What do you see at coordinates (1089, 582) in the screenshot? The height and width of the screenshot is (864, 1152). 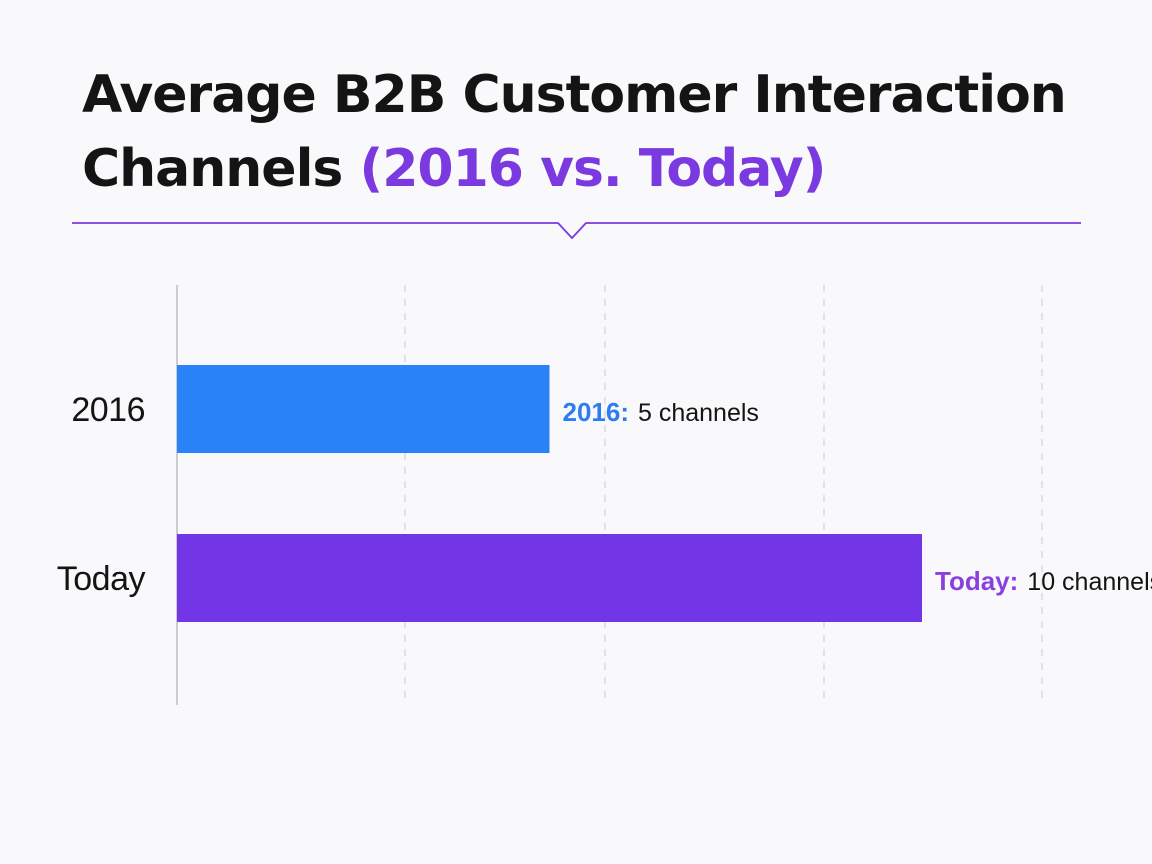 I see `data-label-value: 10 channels` at bounding box center [1089, 582].